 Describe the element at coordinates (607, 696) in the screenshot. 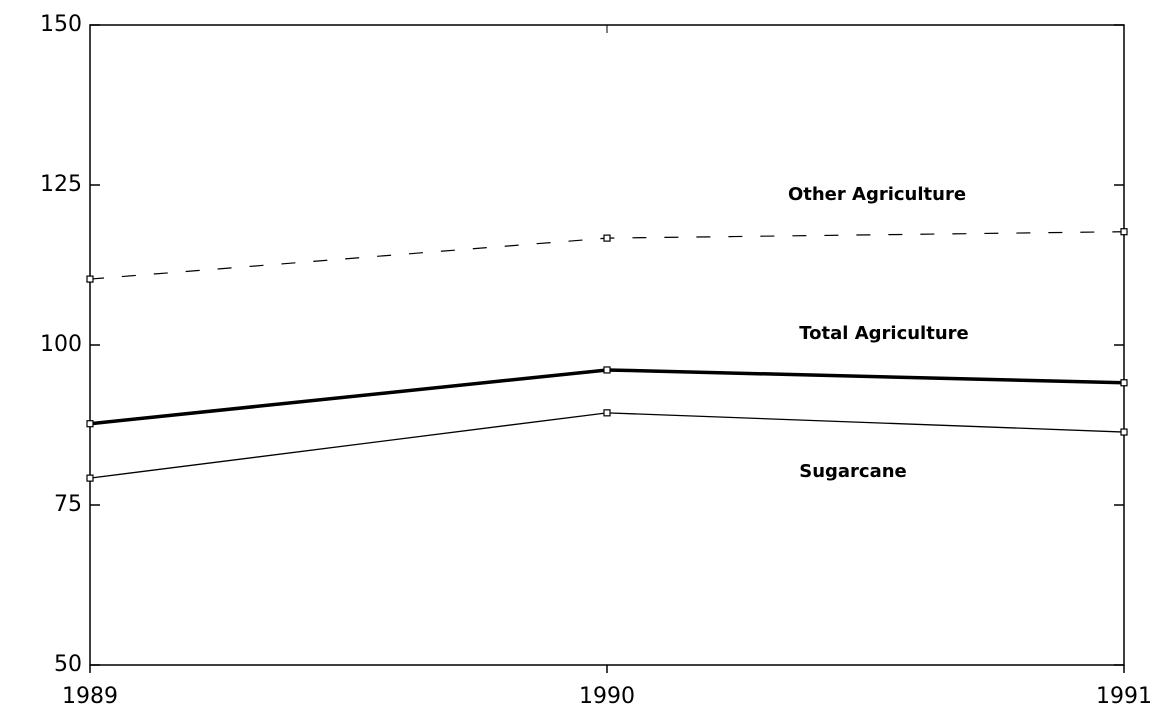

I see `x-tick-label: 1990` at that location.